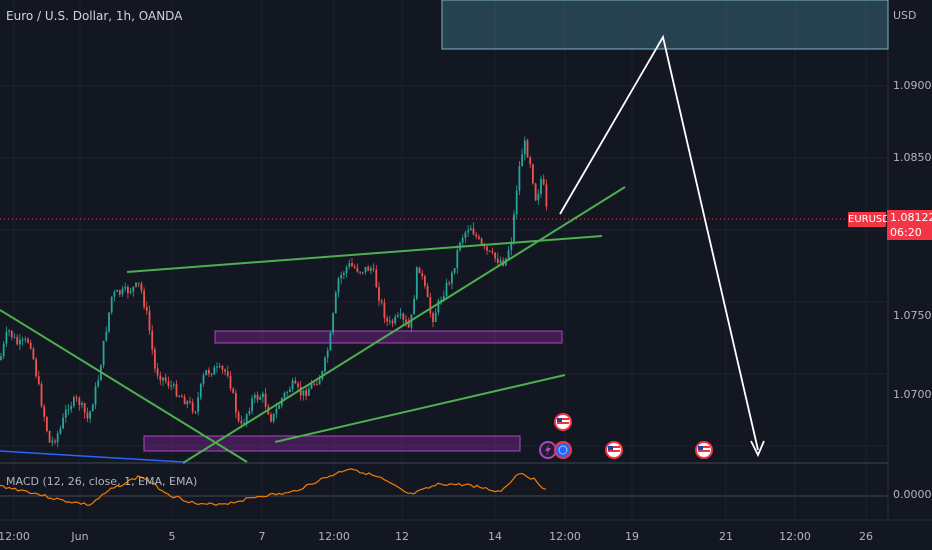 The height and width of the screenshot is (550, 932). Describe the element at coordinates (102, 481) in the screenshot. I see `macd-indicator-title: MACD (12, 26, close, 1, EMA, EMA)` at that location.